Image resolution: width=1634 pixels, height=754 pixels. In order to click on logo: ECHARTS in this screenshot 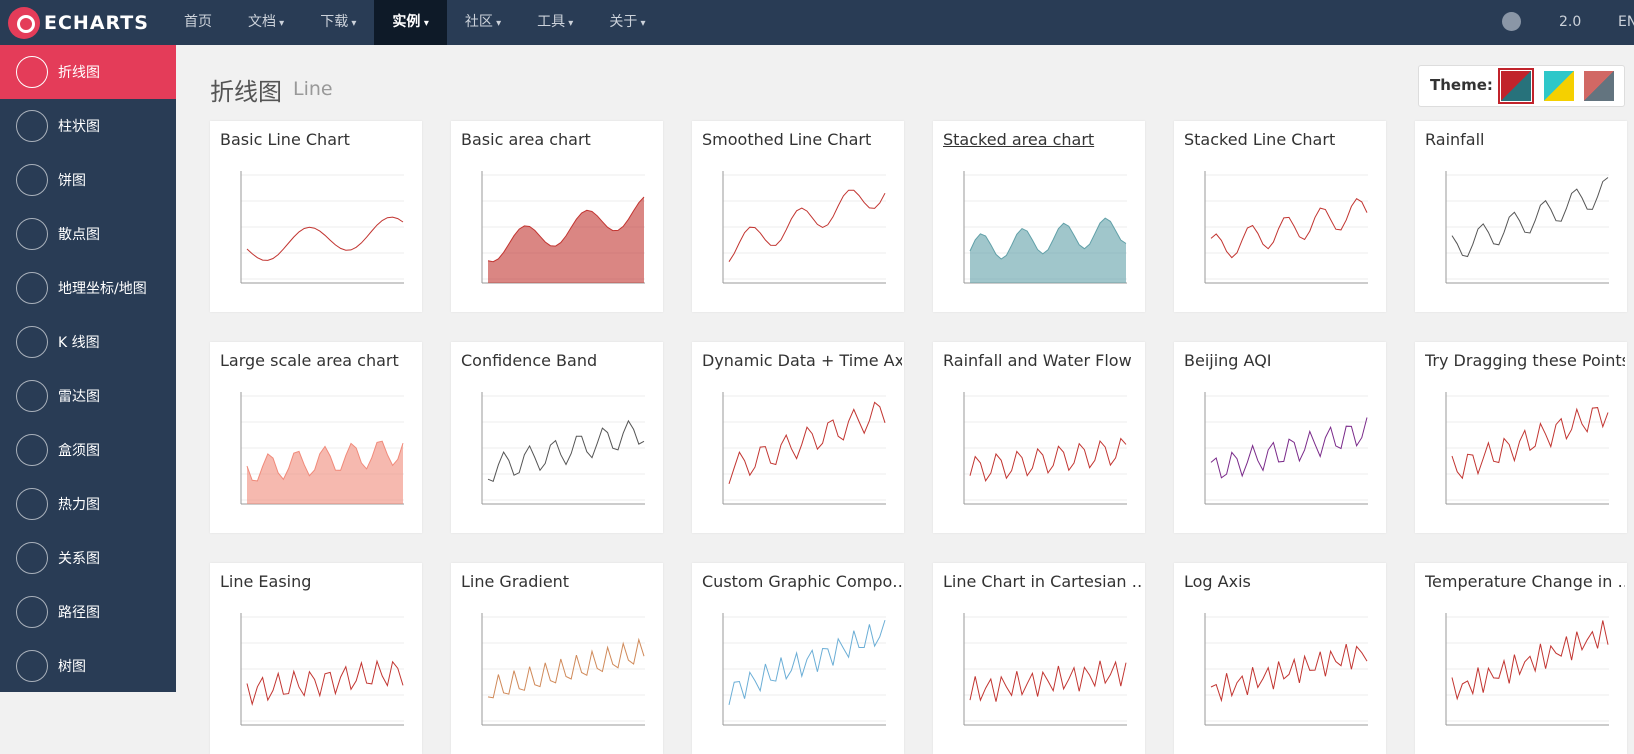, I will do `click(78, 23)`.